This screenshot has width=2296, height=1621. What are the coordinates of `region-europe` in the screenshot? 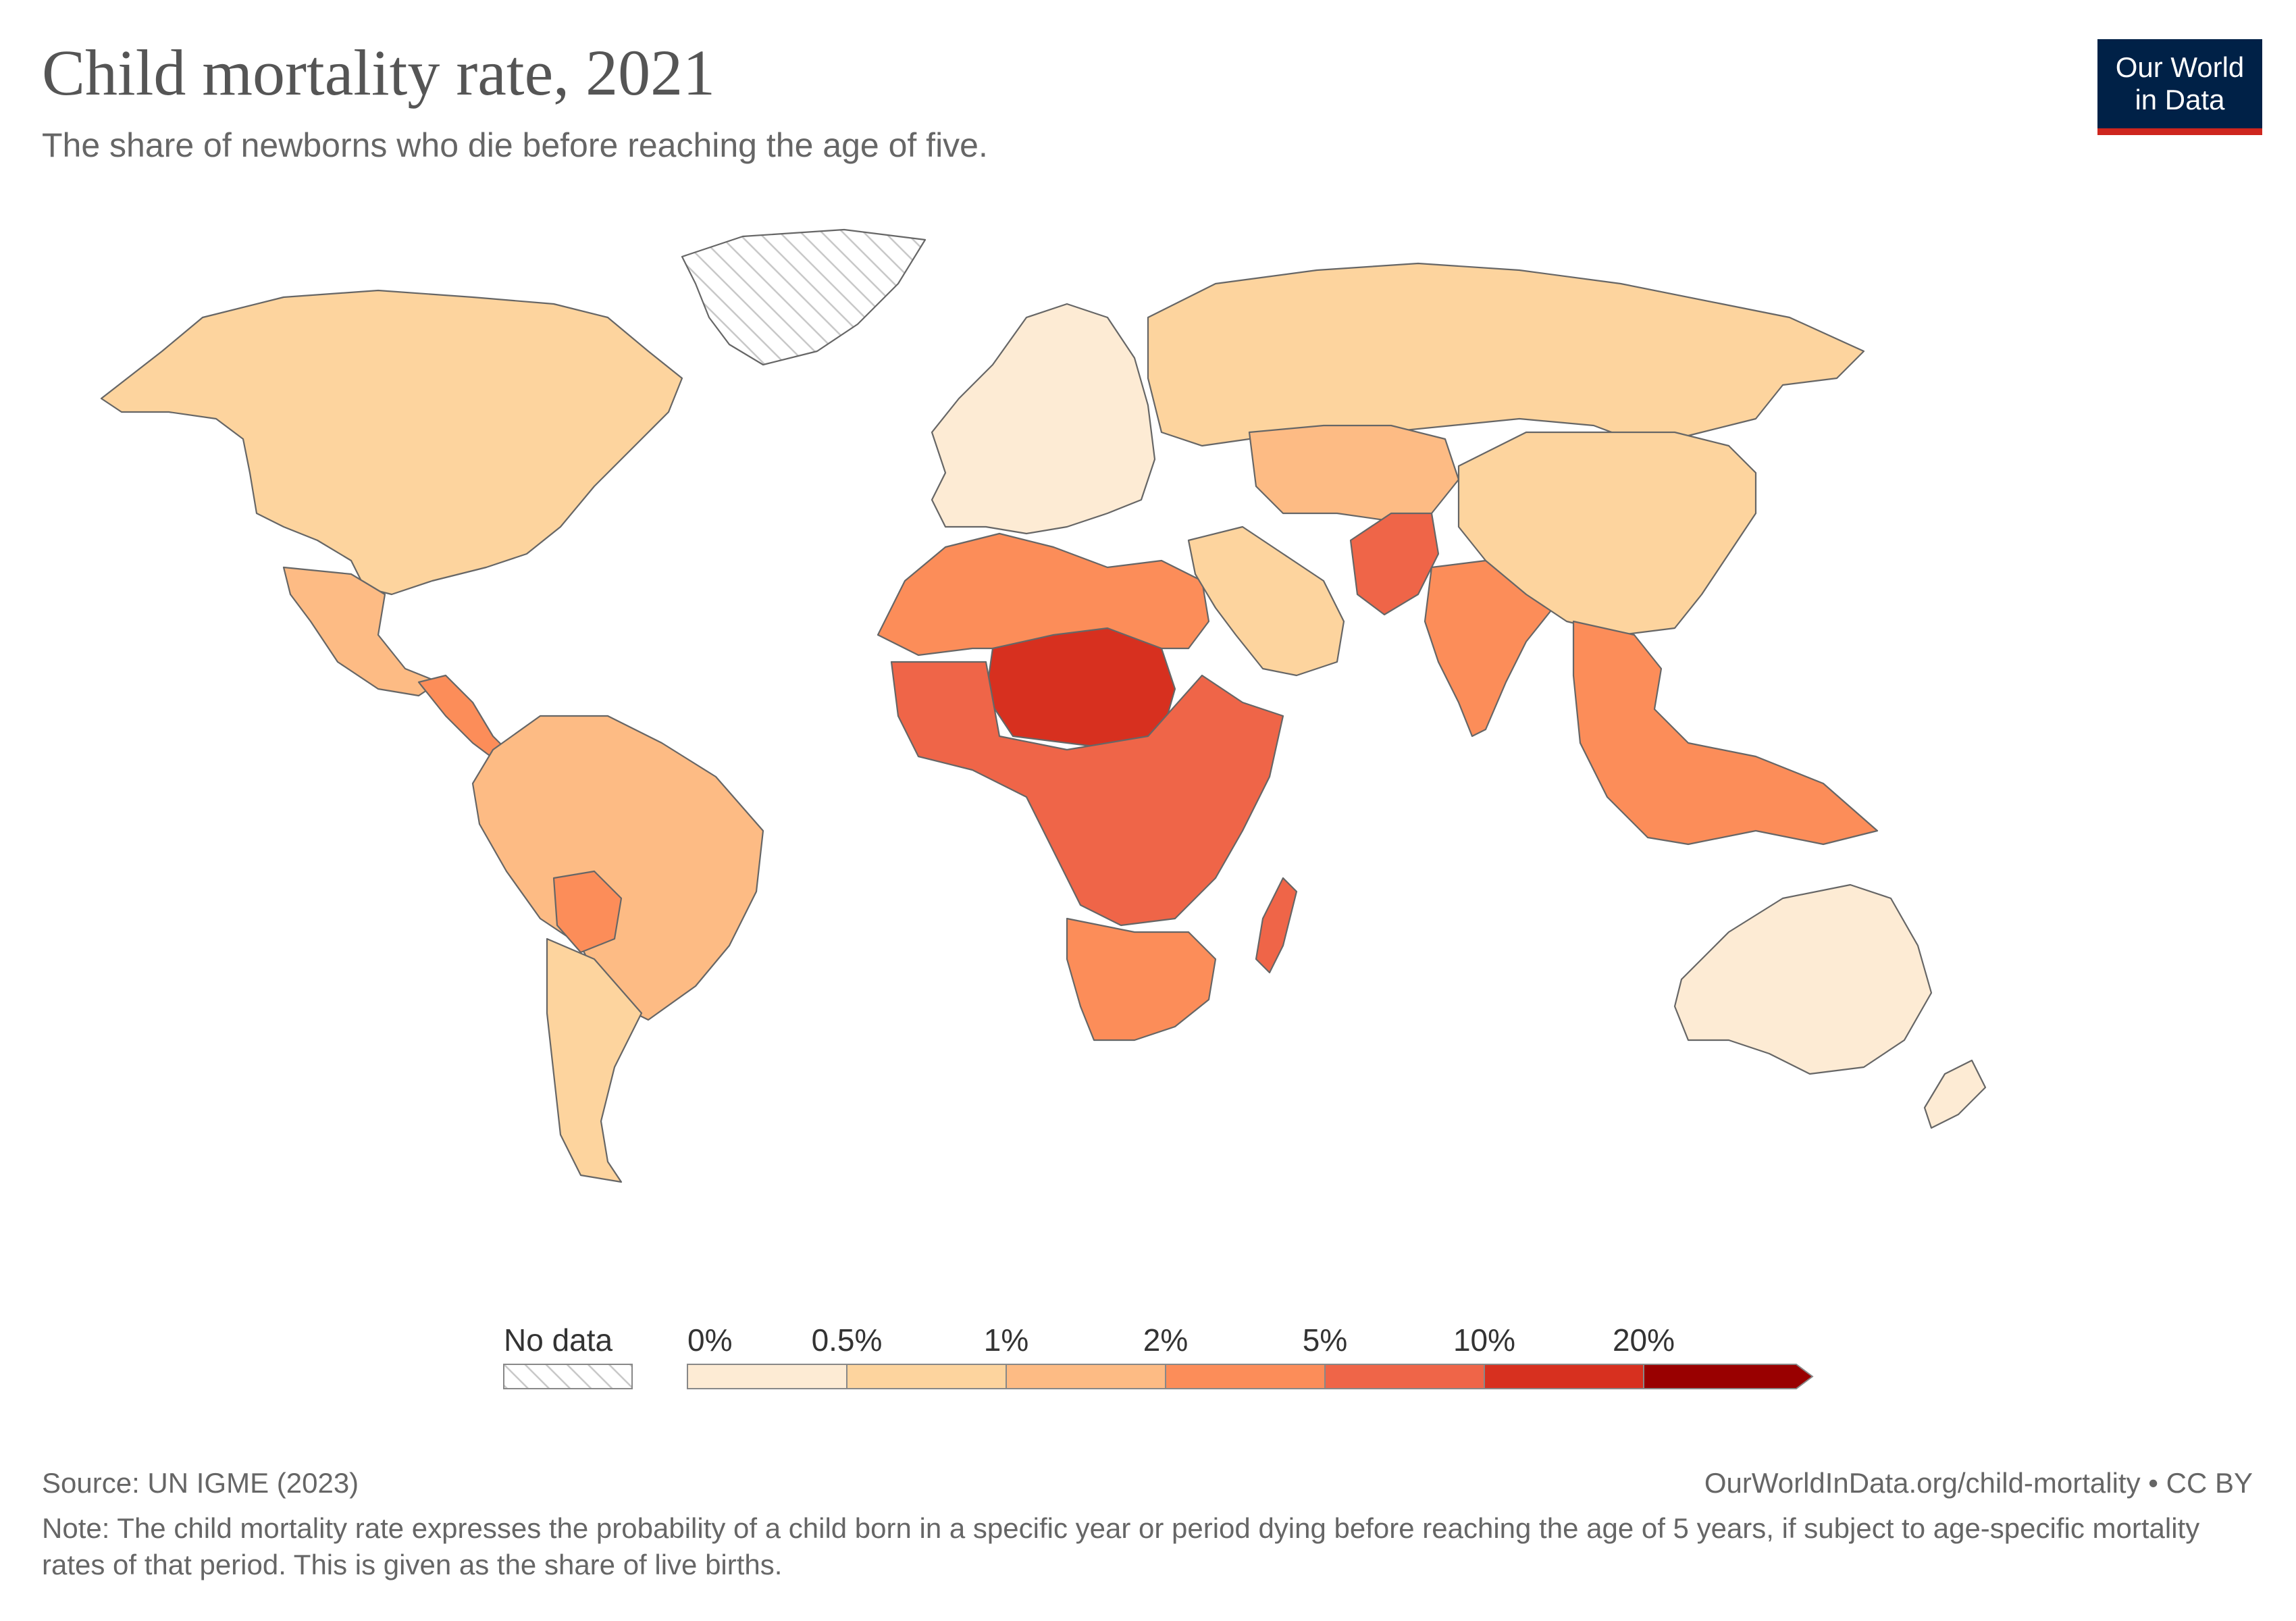 It's located at (1043, 419).